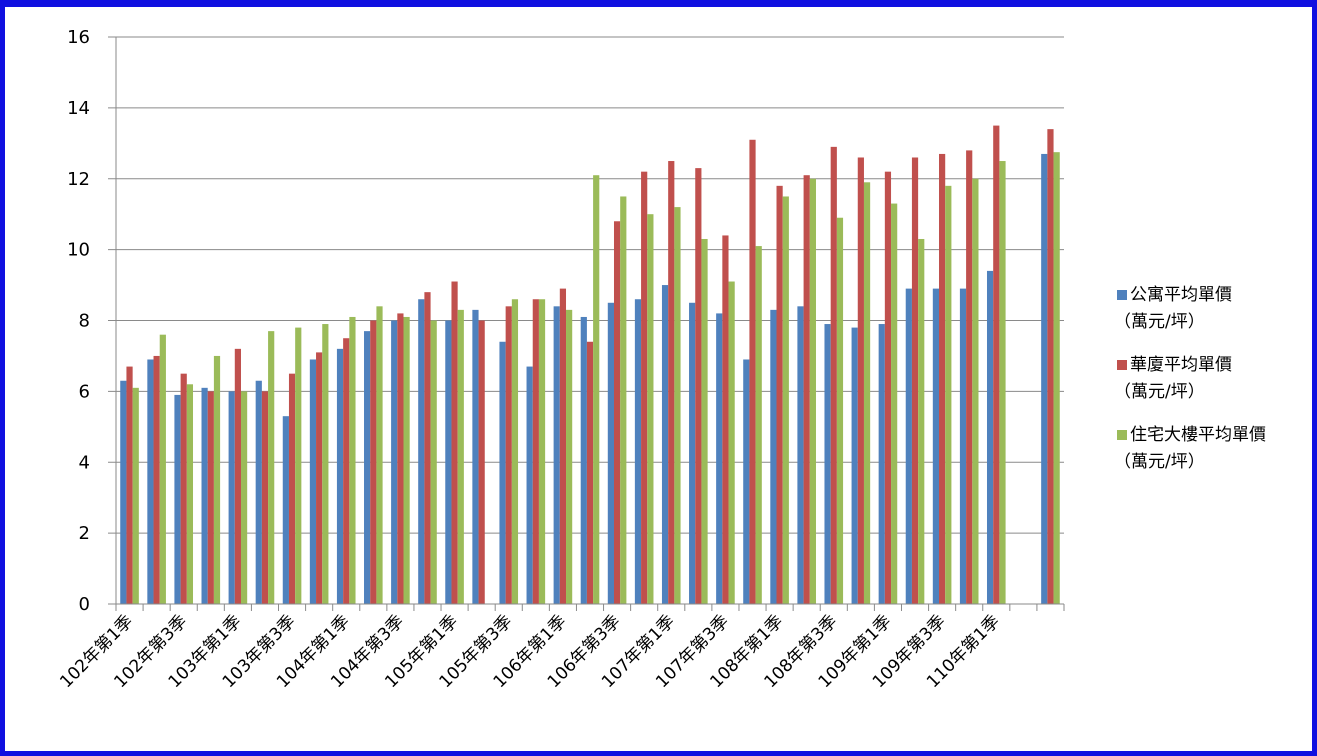 The width and height of the screenshot is (1317, 756). I want to click on y-tick-label: 16, so click(78, 37).